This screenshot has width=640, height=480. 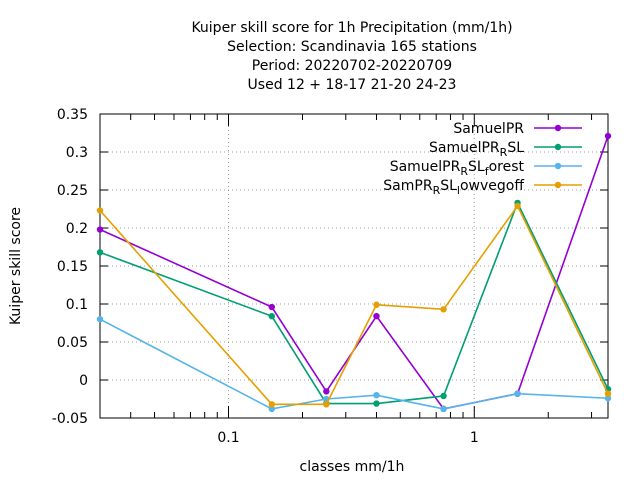 What do you see at coordinates (352, 467) in the screenshot?
I see `x-axis-label: classes mm/1h` at bounding box center [352, 467].